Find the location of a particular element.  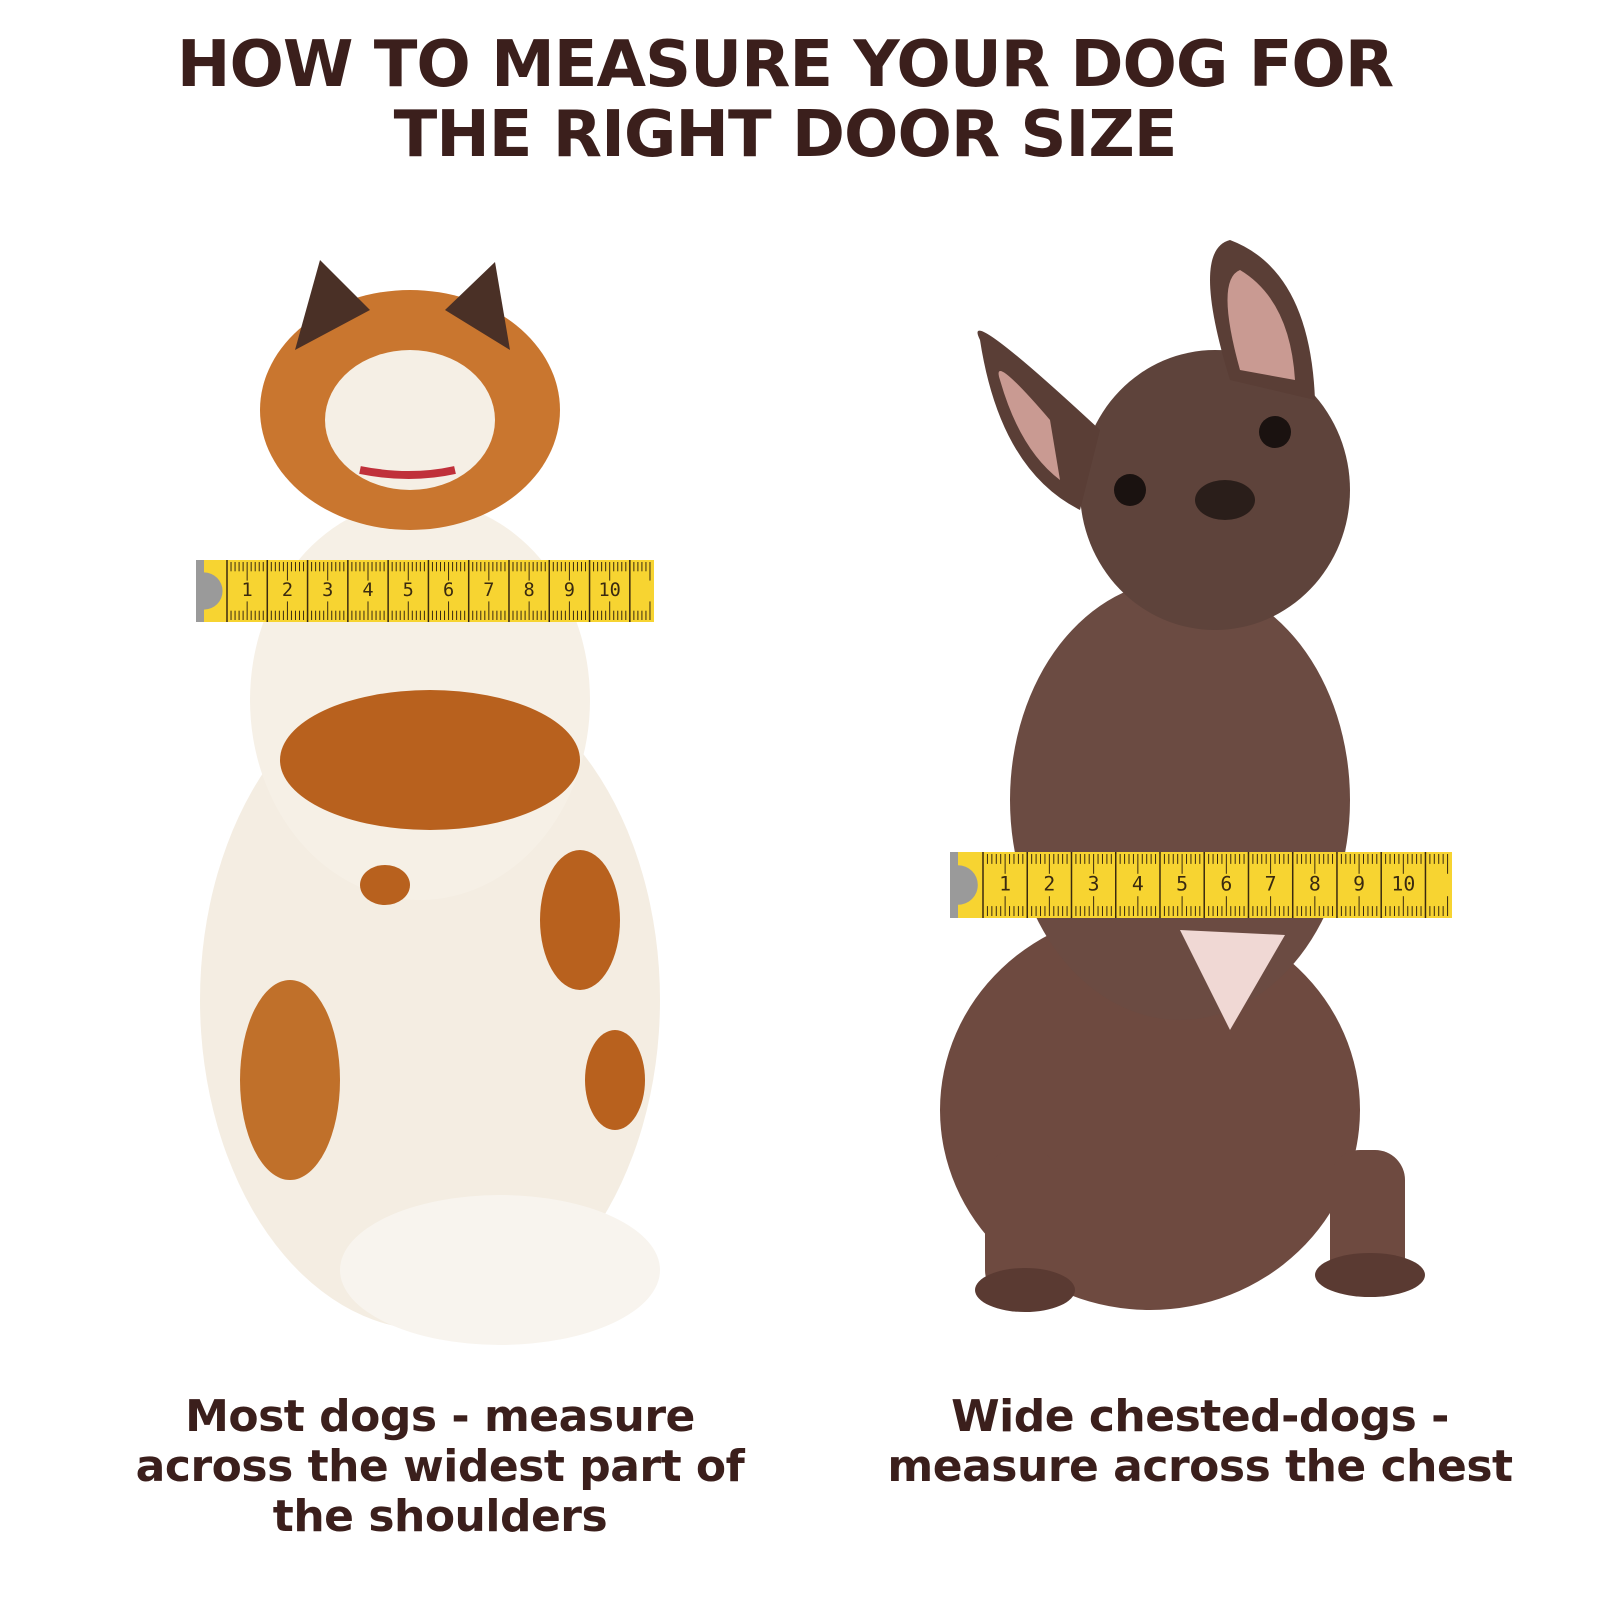

caption-left-line-1: Most dogs - measure is located at coordinates (440, 1416).